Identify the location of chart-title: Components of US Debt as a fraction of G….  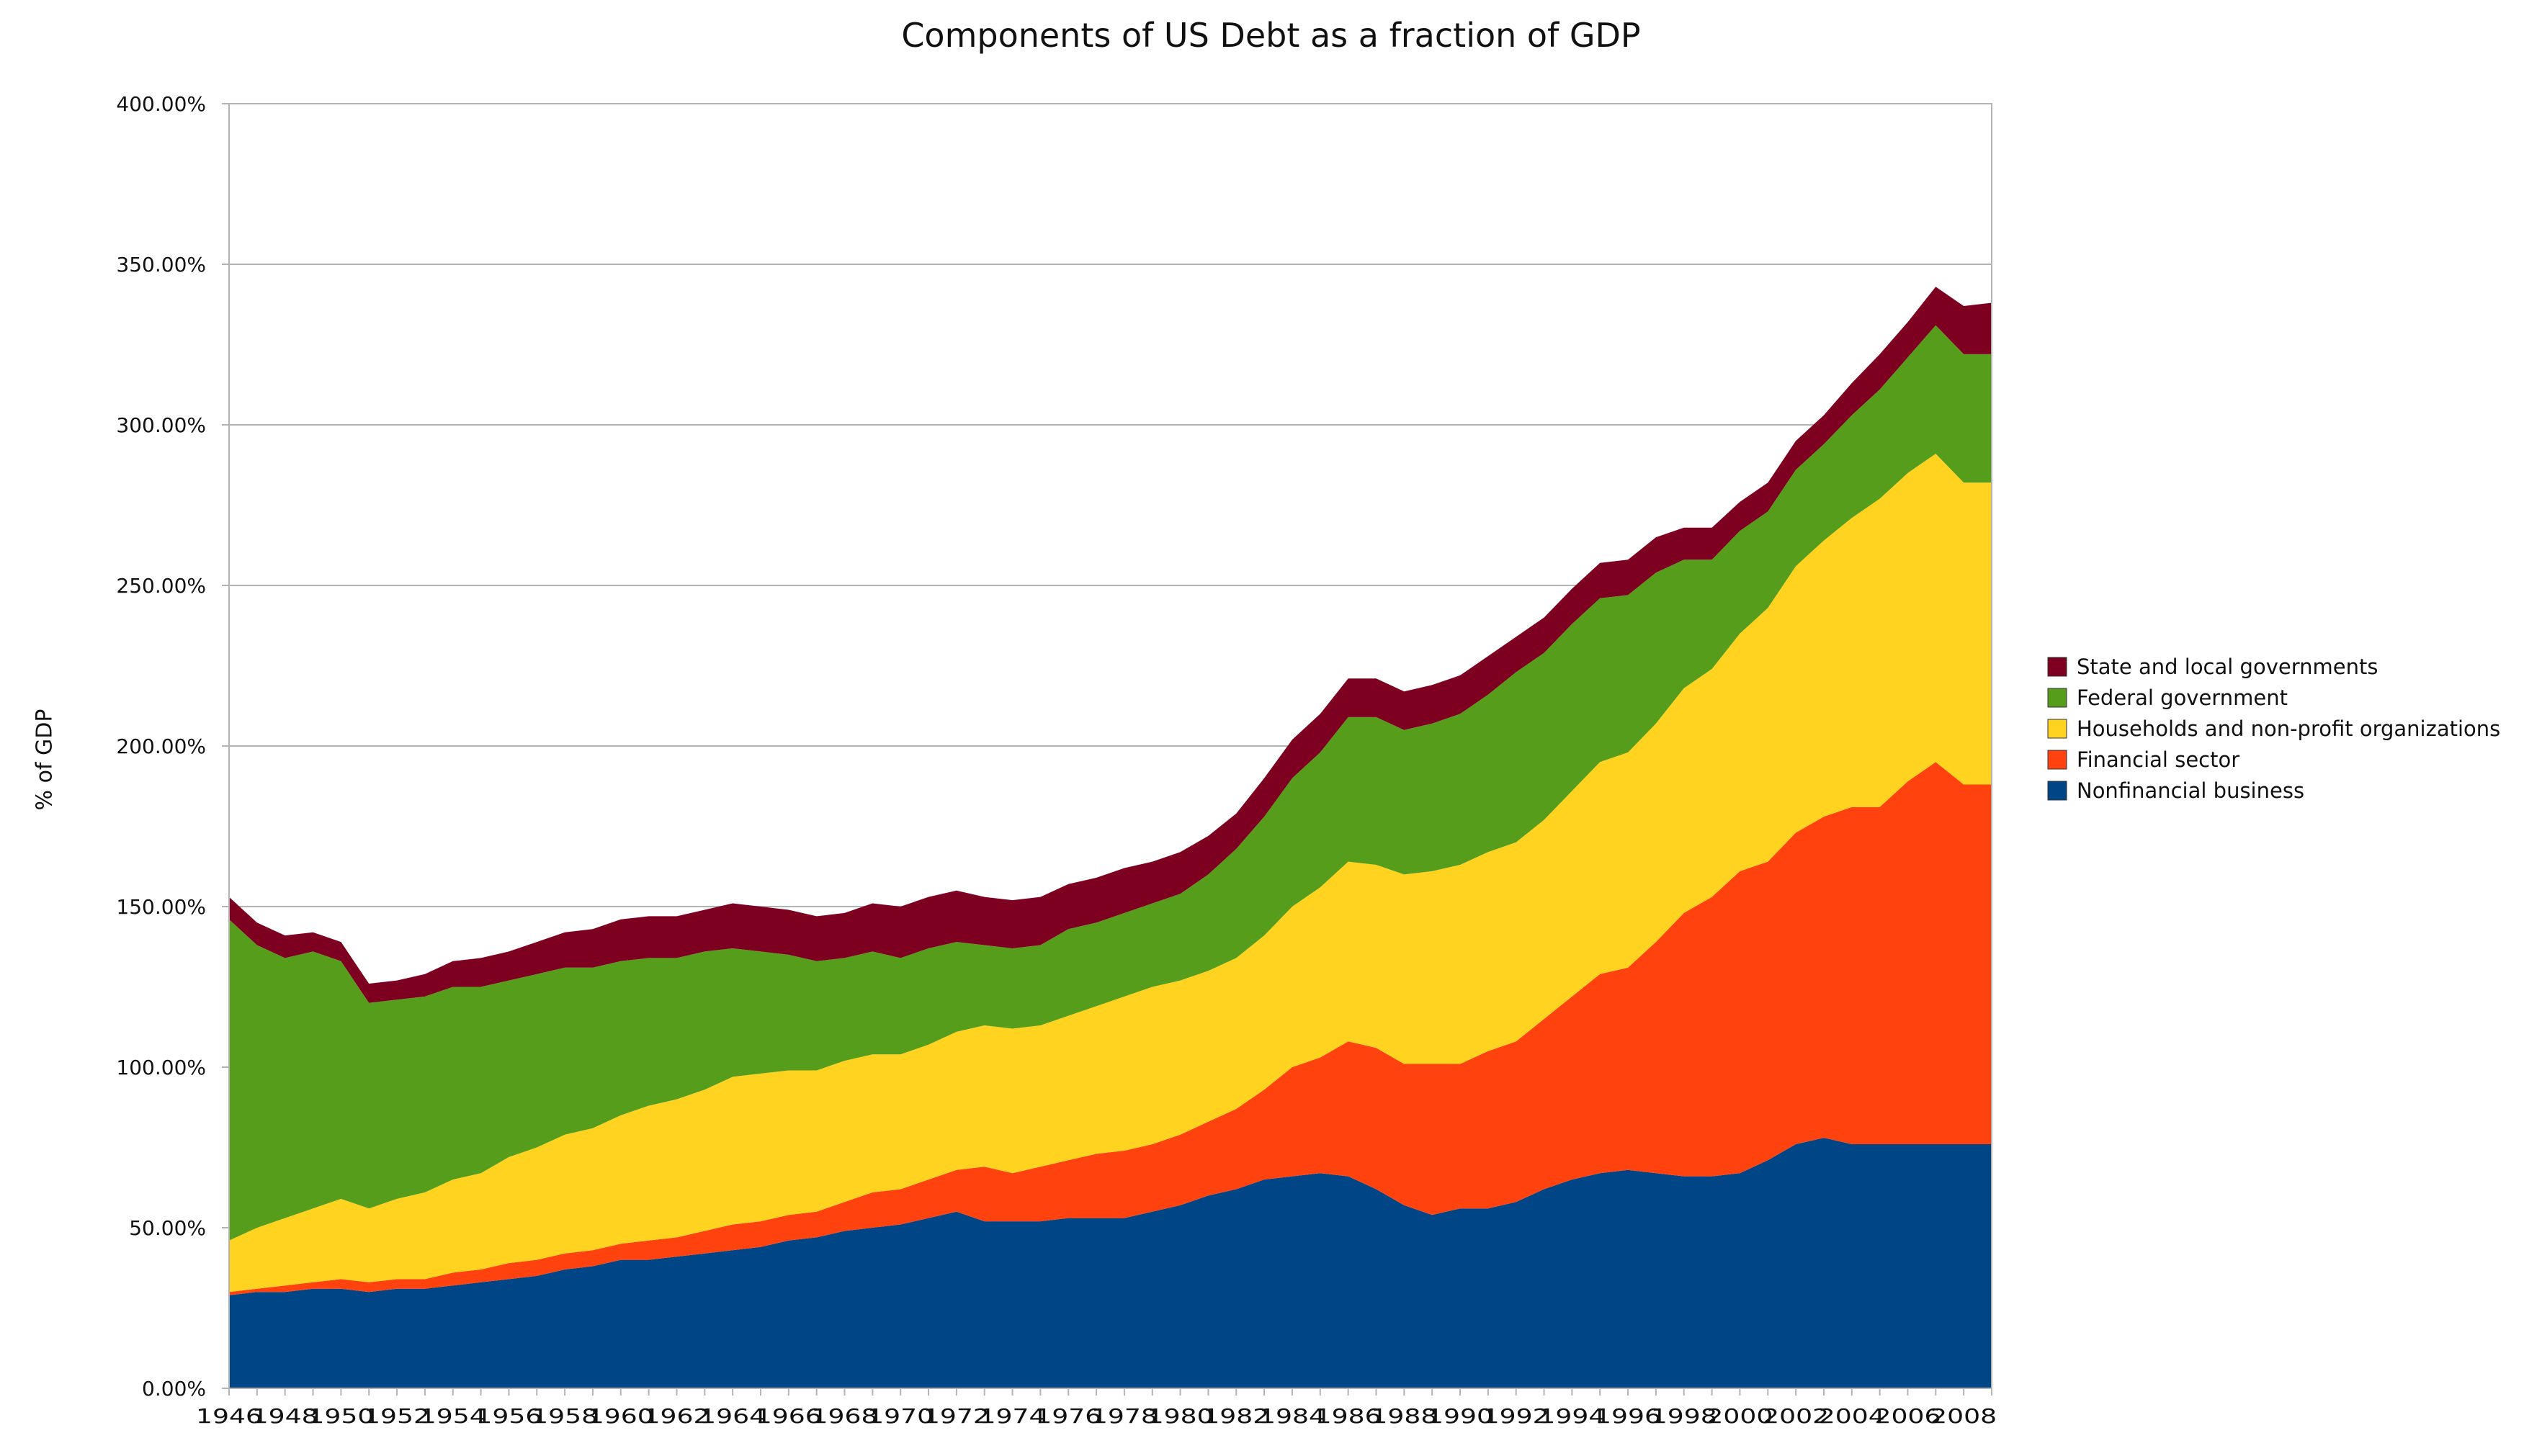
(1271, 35).